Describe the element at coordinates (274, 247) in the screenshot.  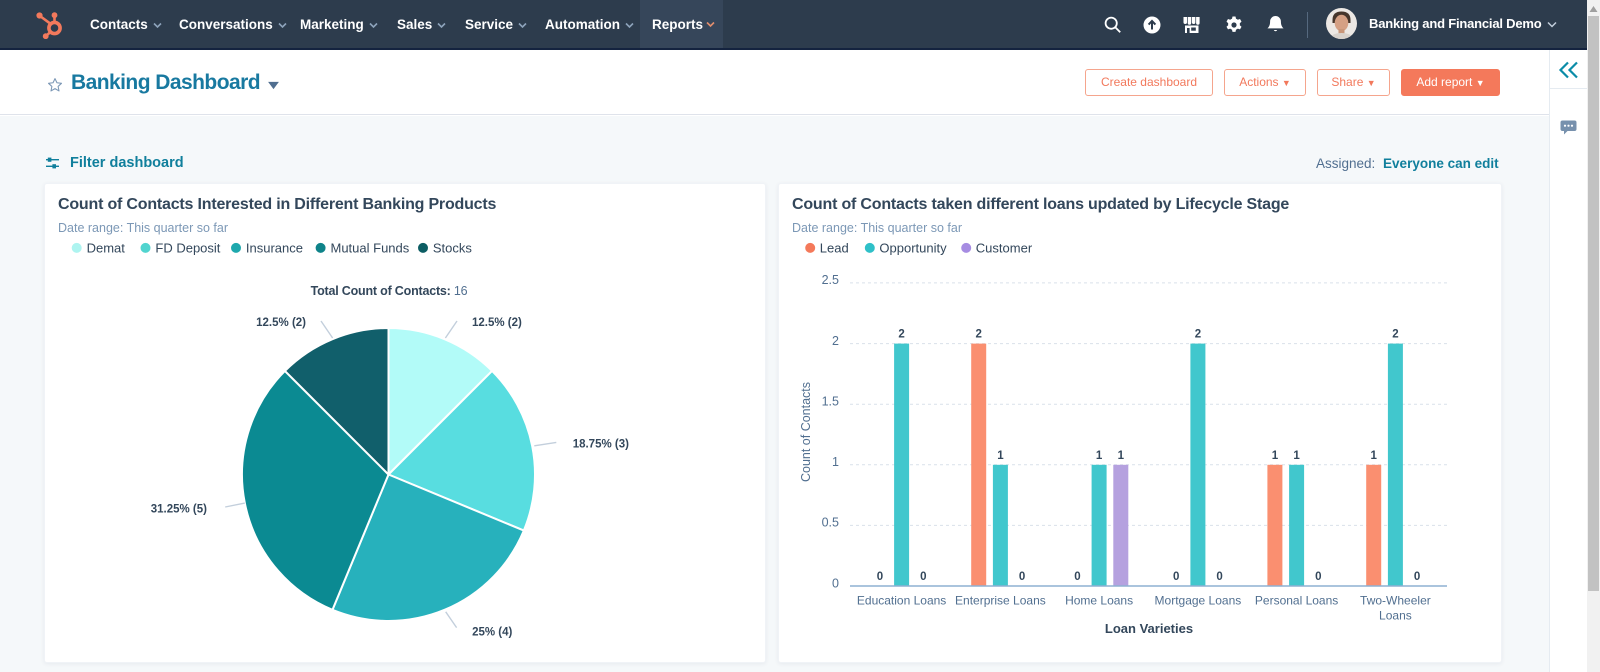
I see `svg-text: Insurance` at that location.